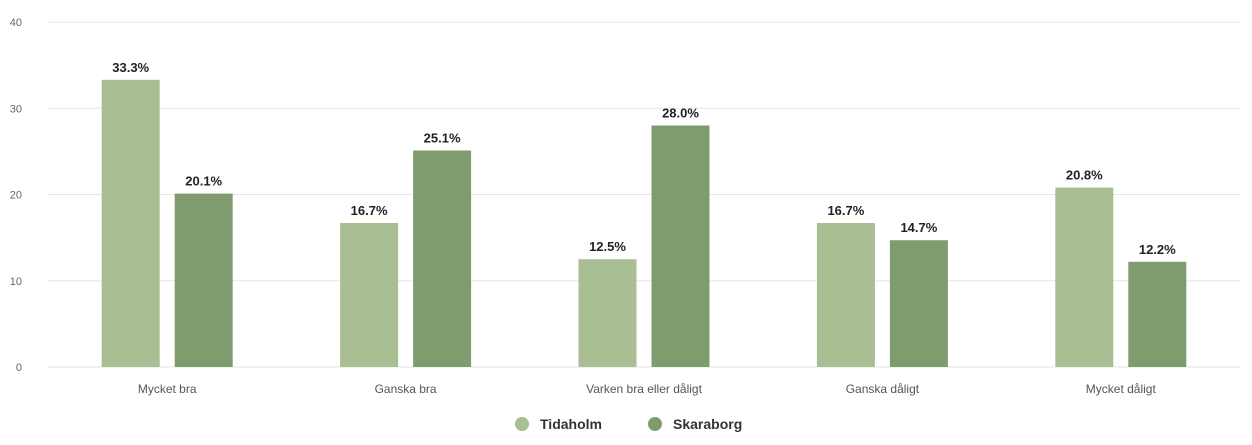  What do you see at coordinates (19, 368) in the screenshot?
I see `y-tick-label: 0` at bounding box center [19, 368].